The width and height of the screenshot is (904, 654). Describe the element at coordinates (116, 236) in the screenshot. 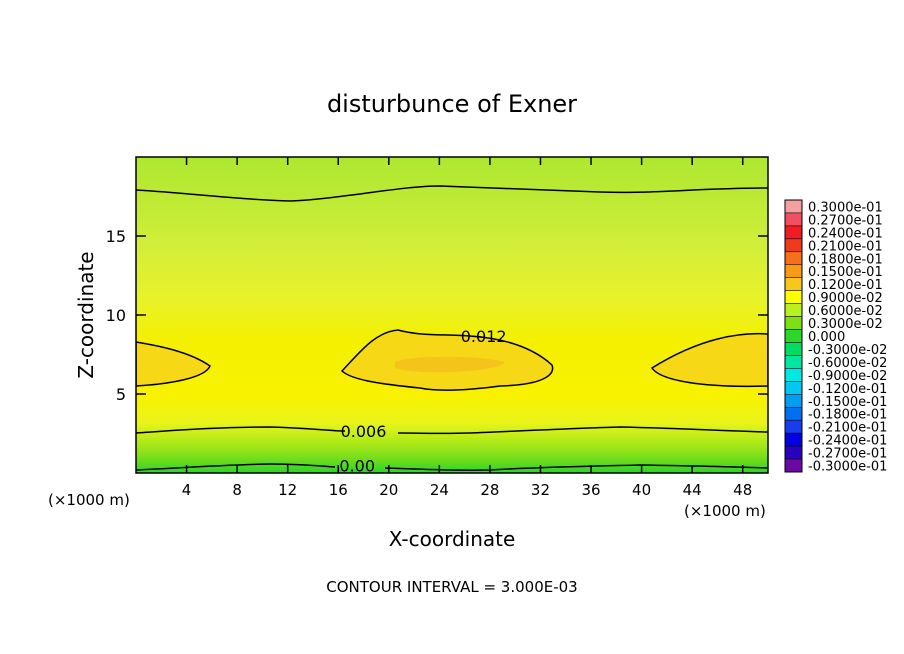

I see `y-tick-label: 15` at that location.